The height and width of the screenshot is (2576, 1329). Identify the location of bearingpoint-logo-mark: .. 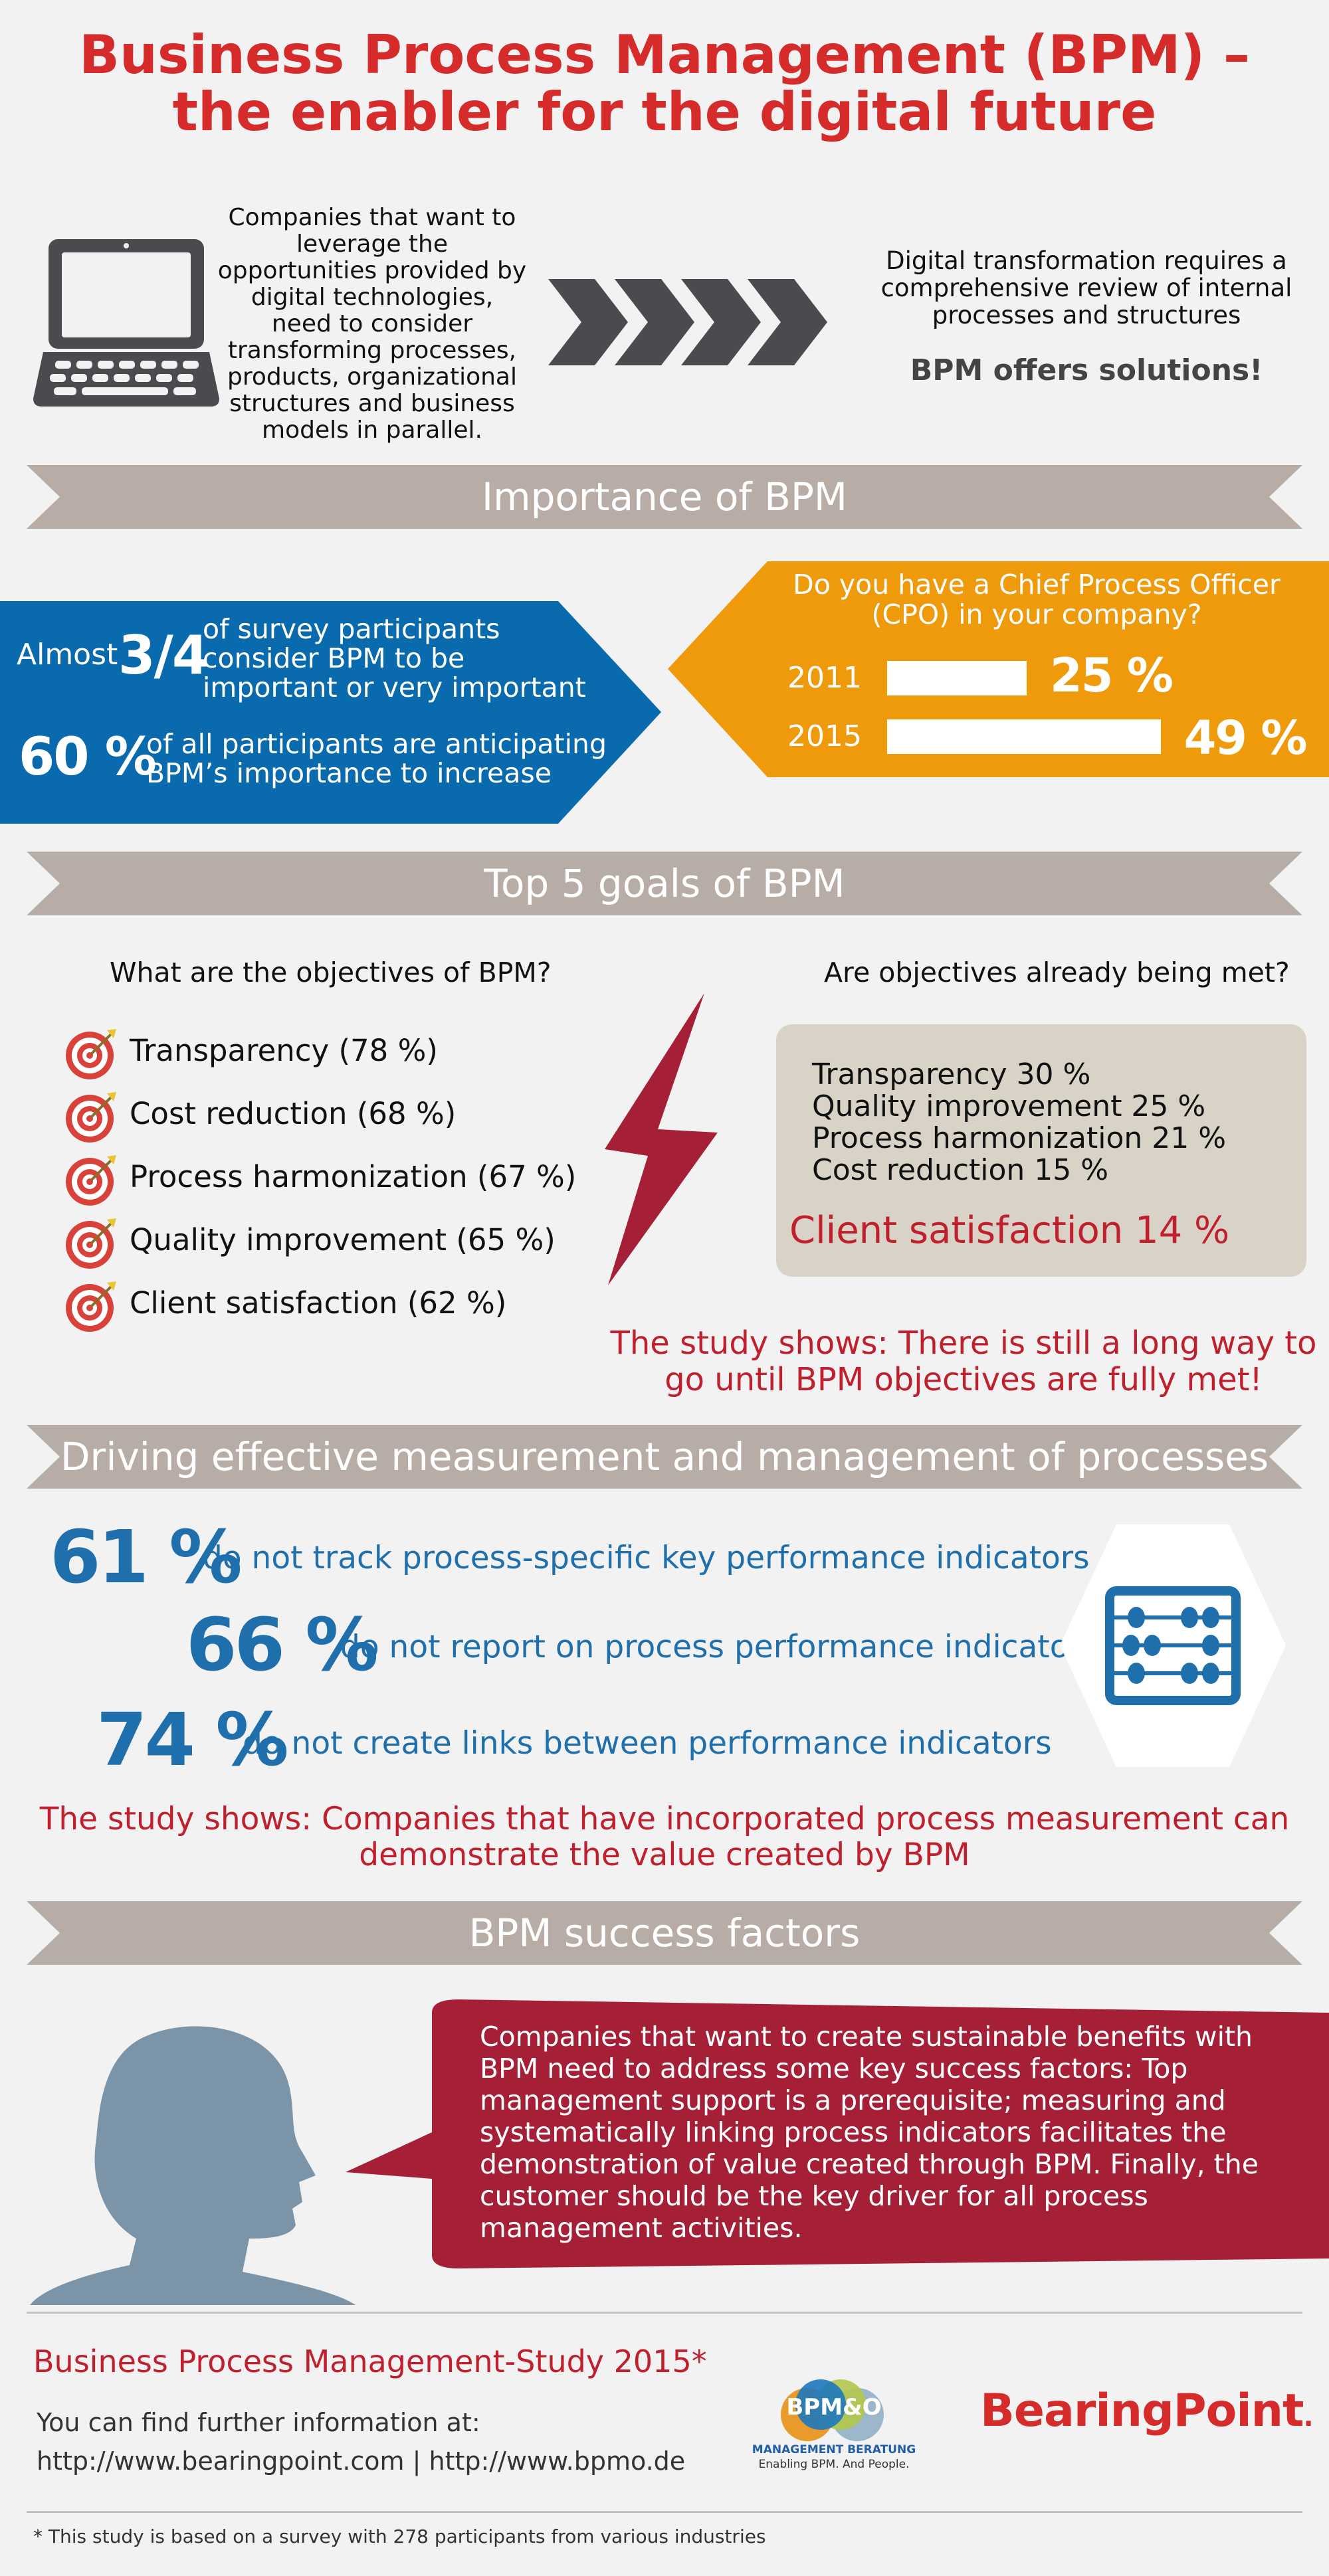
(1308, 2417).